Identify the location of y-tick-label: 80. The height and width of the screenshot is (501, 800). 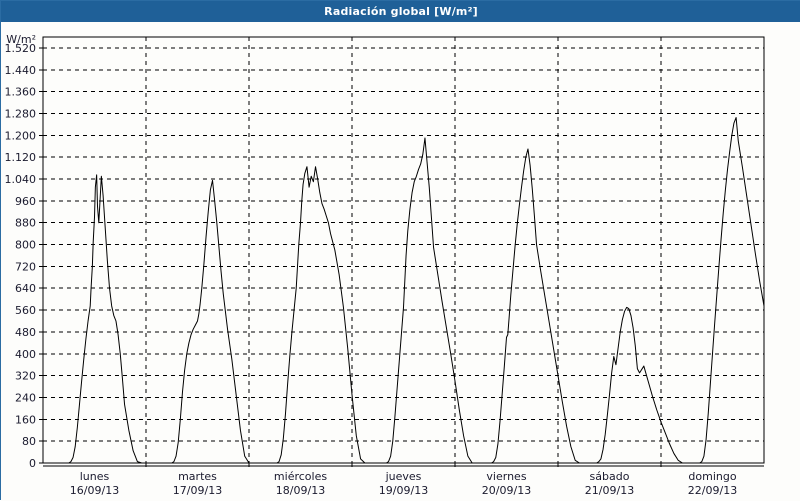
(29, 441).